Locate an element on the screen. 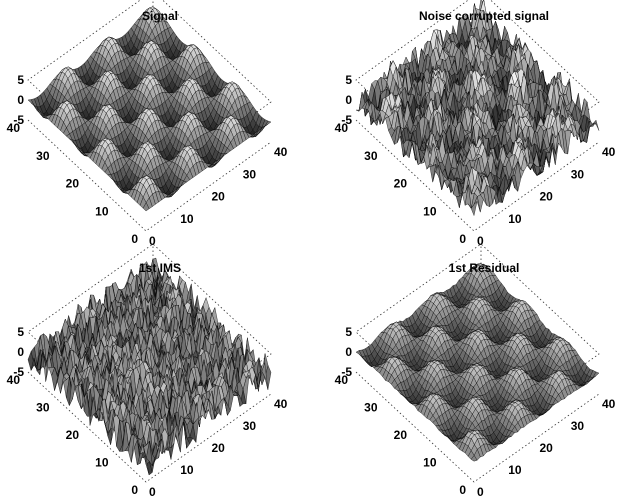 The image size is (619, 498). chart-title: 1st Residual is located at coordinates (484, 268).